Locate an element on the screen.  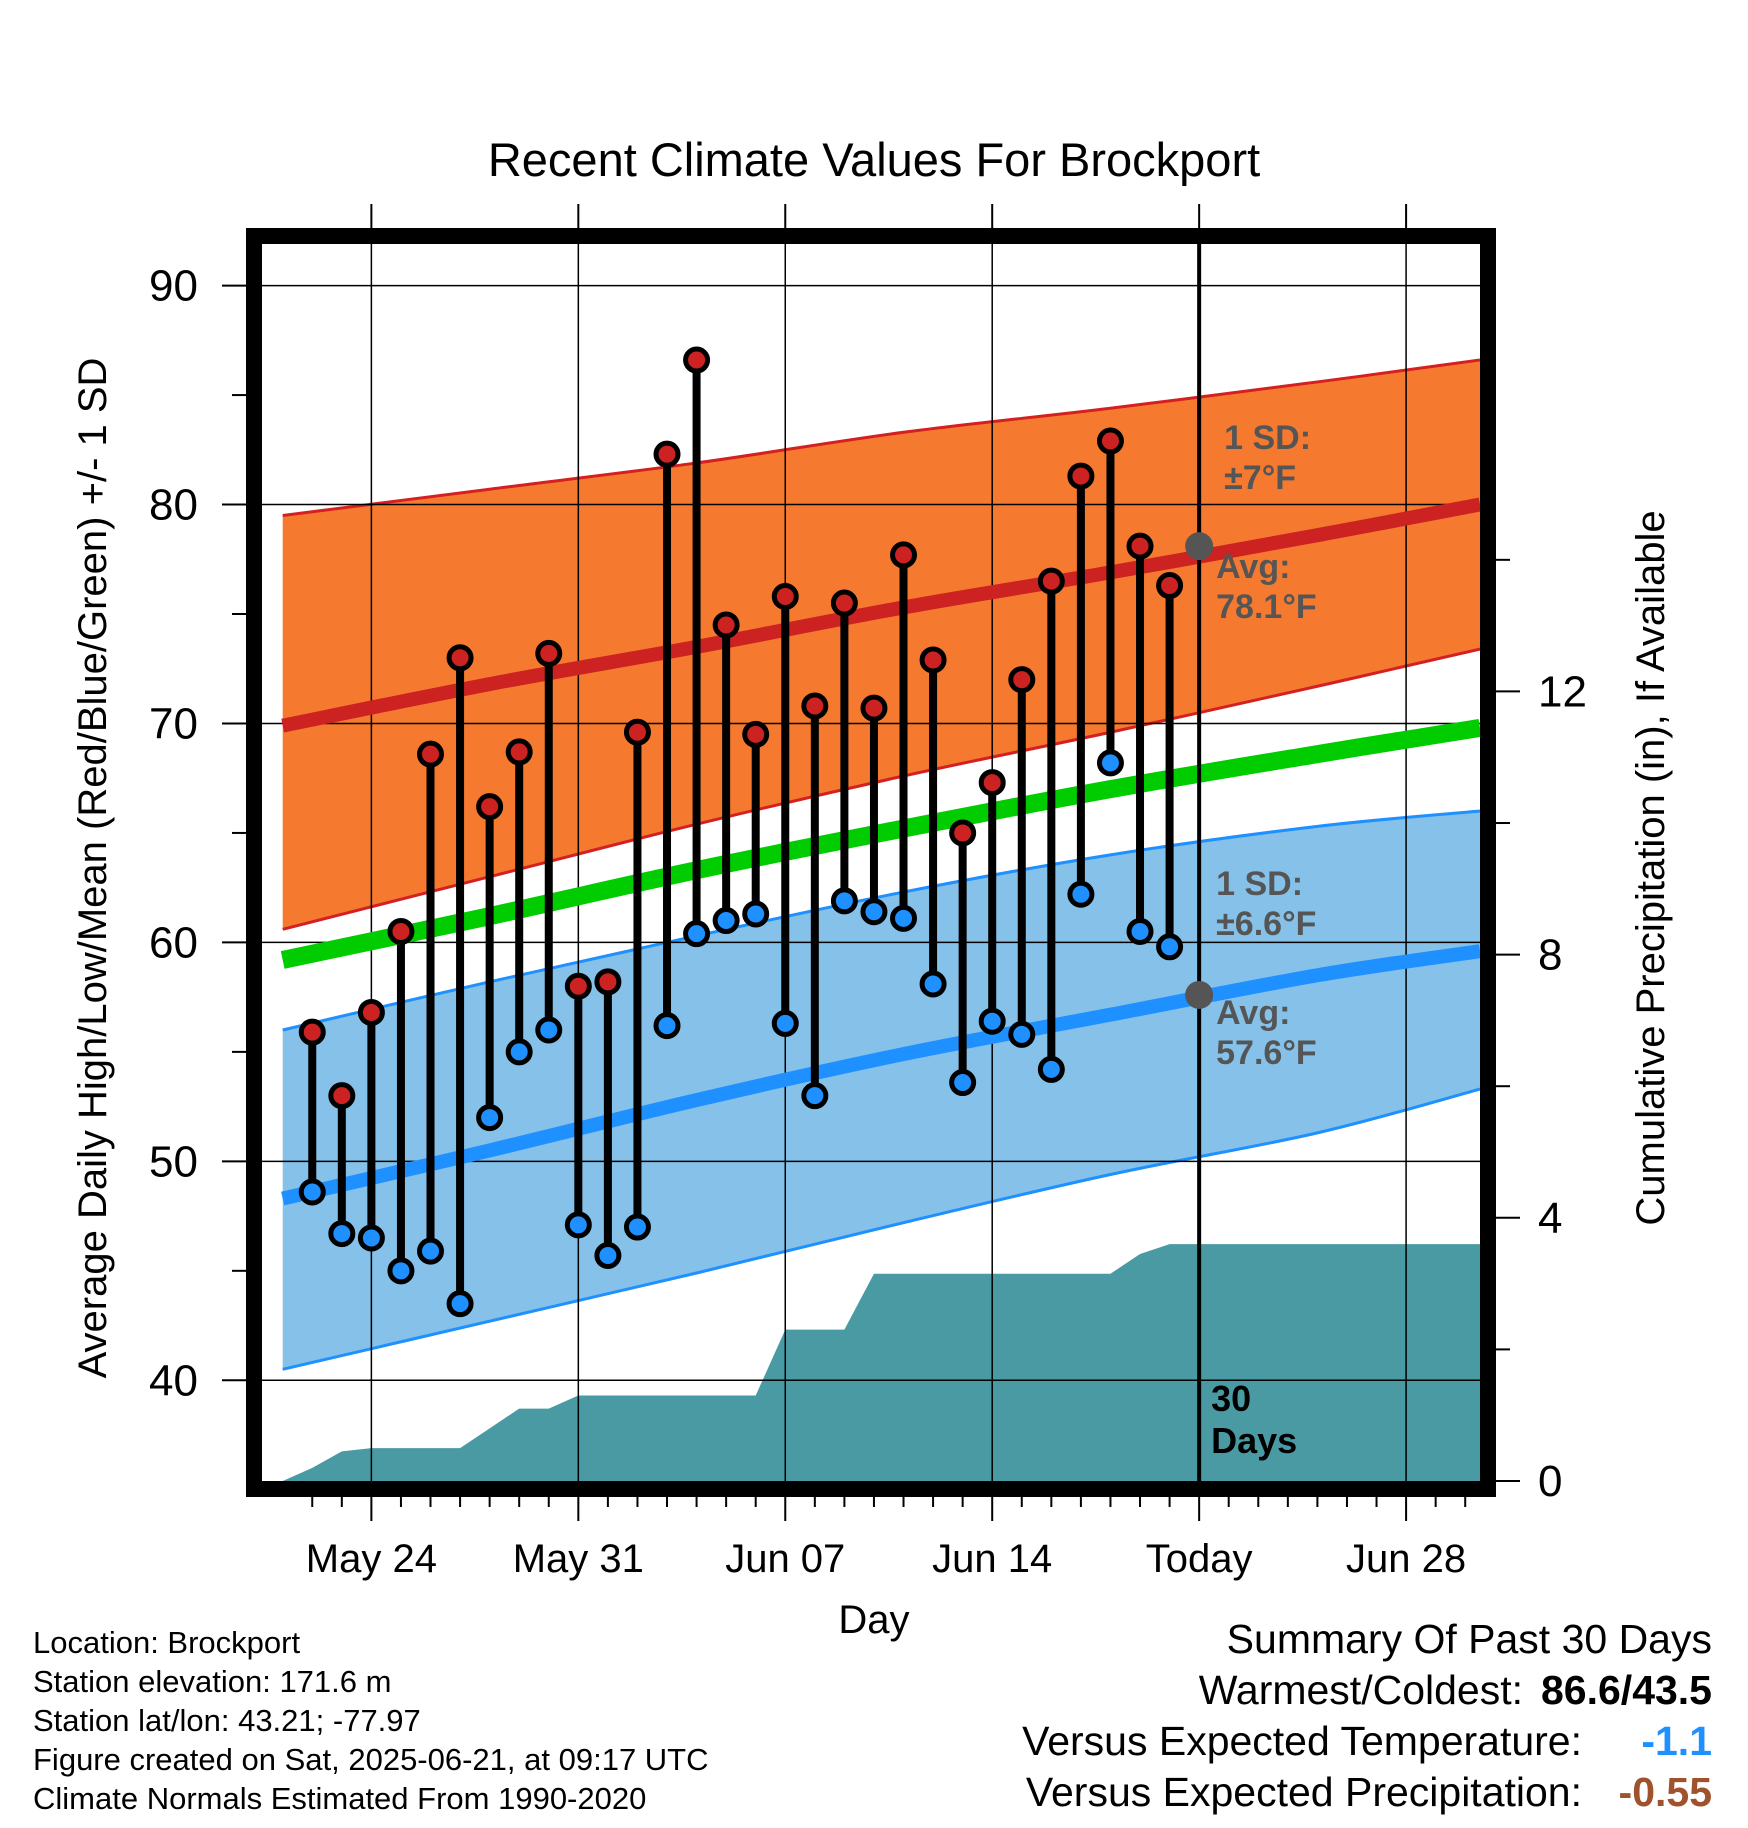
avg-low-line is located at coordinates (880, 1075).